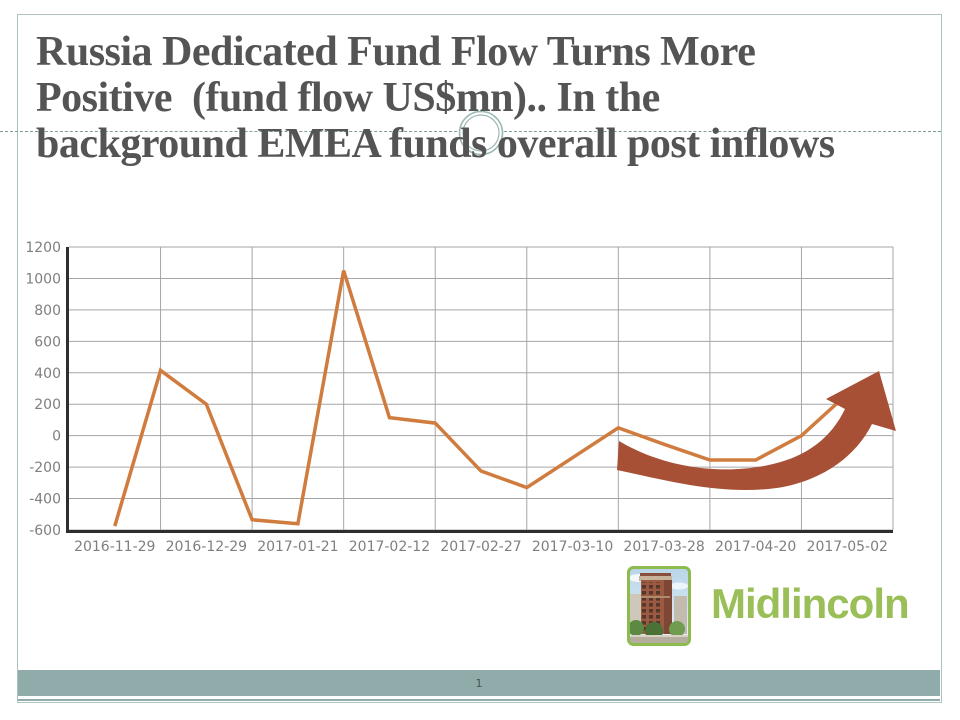 This screenshot has height=720, width=960. What do you see at coordinates (663, 547) in the screenshot?
I see `svg-text: 2017-03-28` at bounding box center [663, 547].